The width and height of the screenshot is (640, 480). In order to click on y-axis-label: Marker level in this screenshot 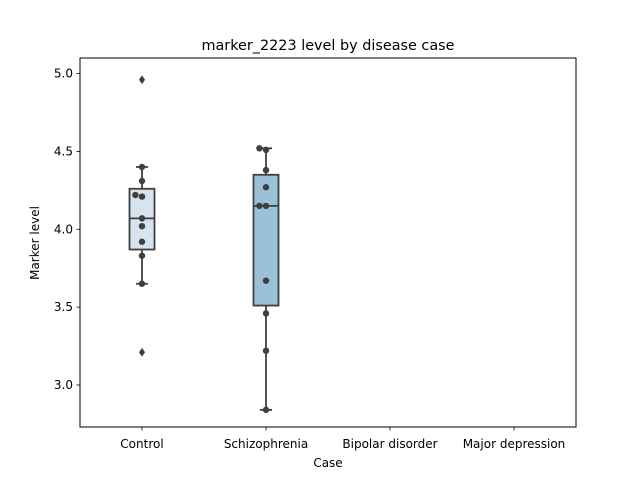, I will do `click(35, 243)`.